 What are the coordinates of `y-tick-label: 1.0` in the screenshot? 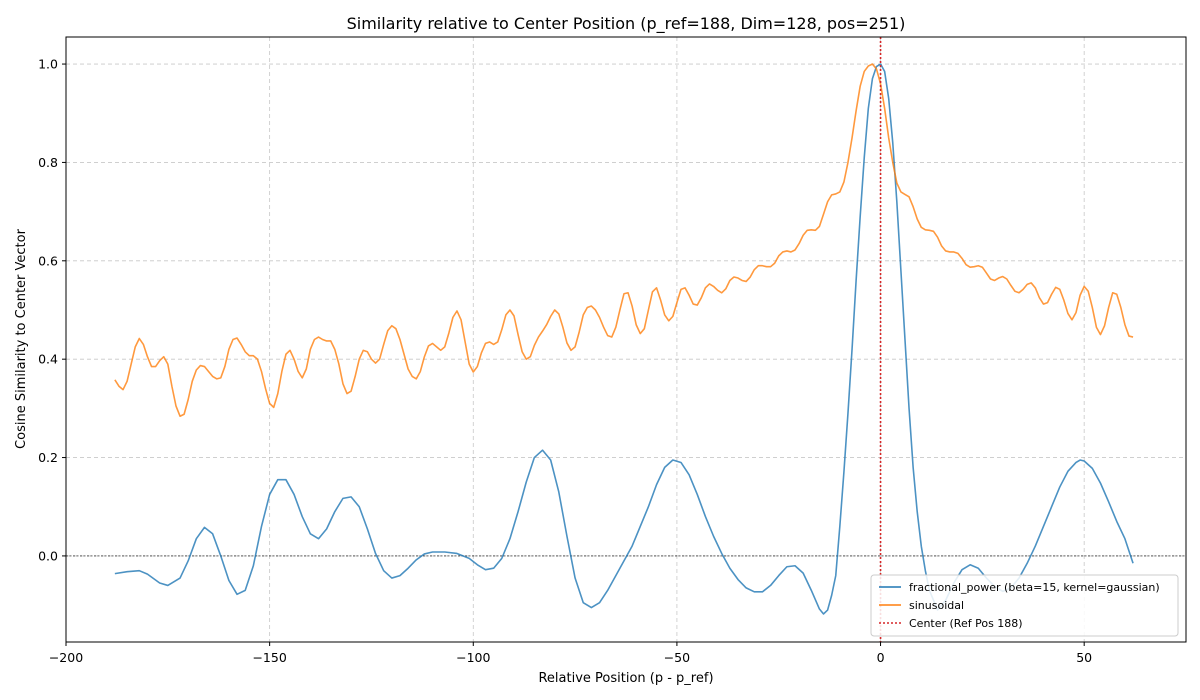 It's located at (48, 64).